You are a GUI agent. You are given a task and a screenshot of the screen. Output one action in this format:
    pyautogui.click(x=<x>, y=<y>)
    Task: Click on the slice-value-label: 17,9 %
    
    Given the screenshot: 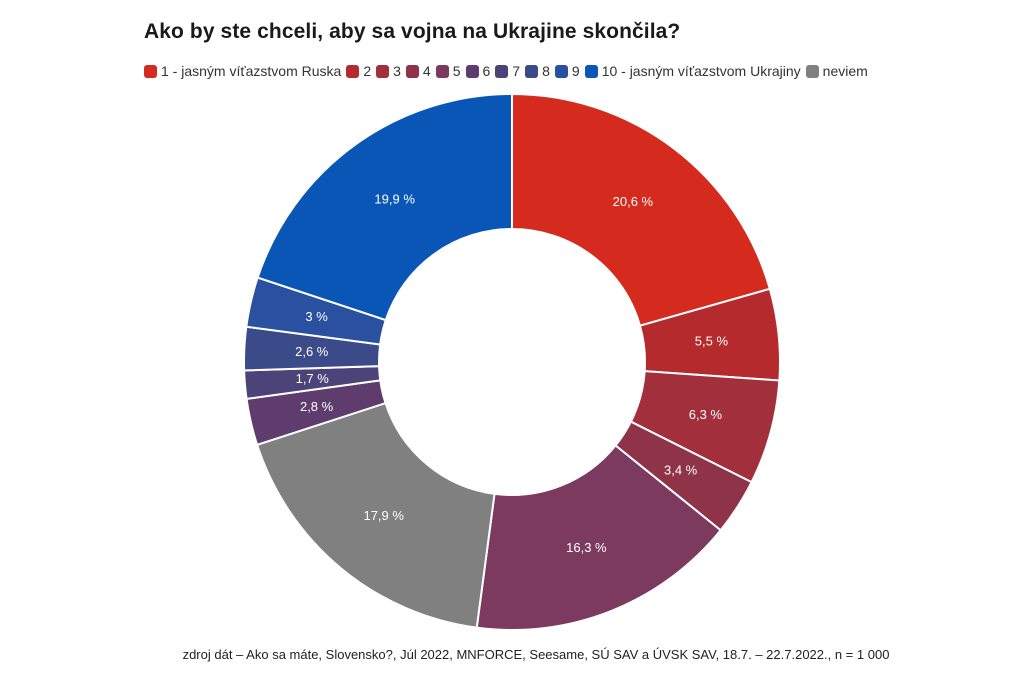 What is the action you would take?
    pyautogui.click(x=383, y=515)
    